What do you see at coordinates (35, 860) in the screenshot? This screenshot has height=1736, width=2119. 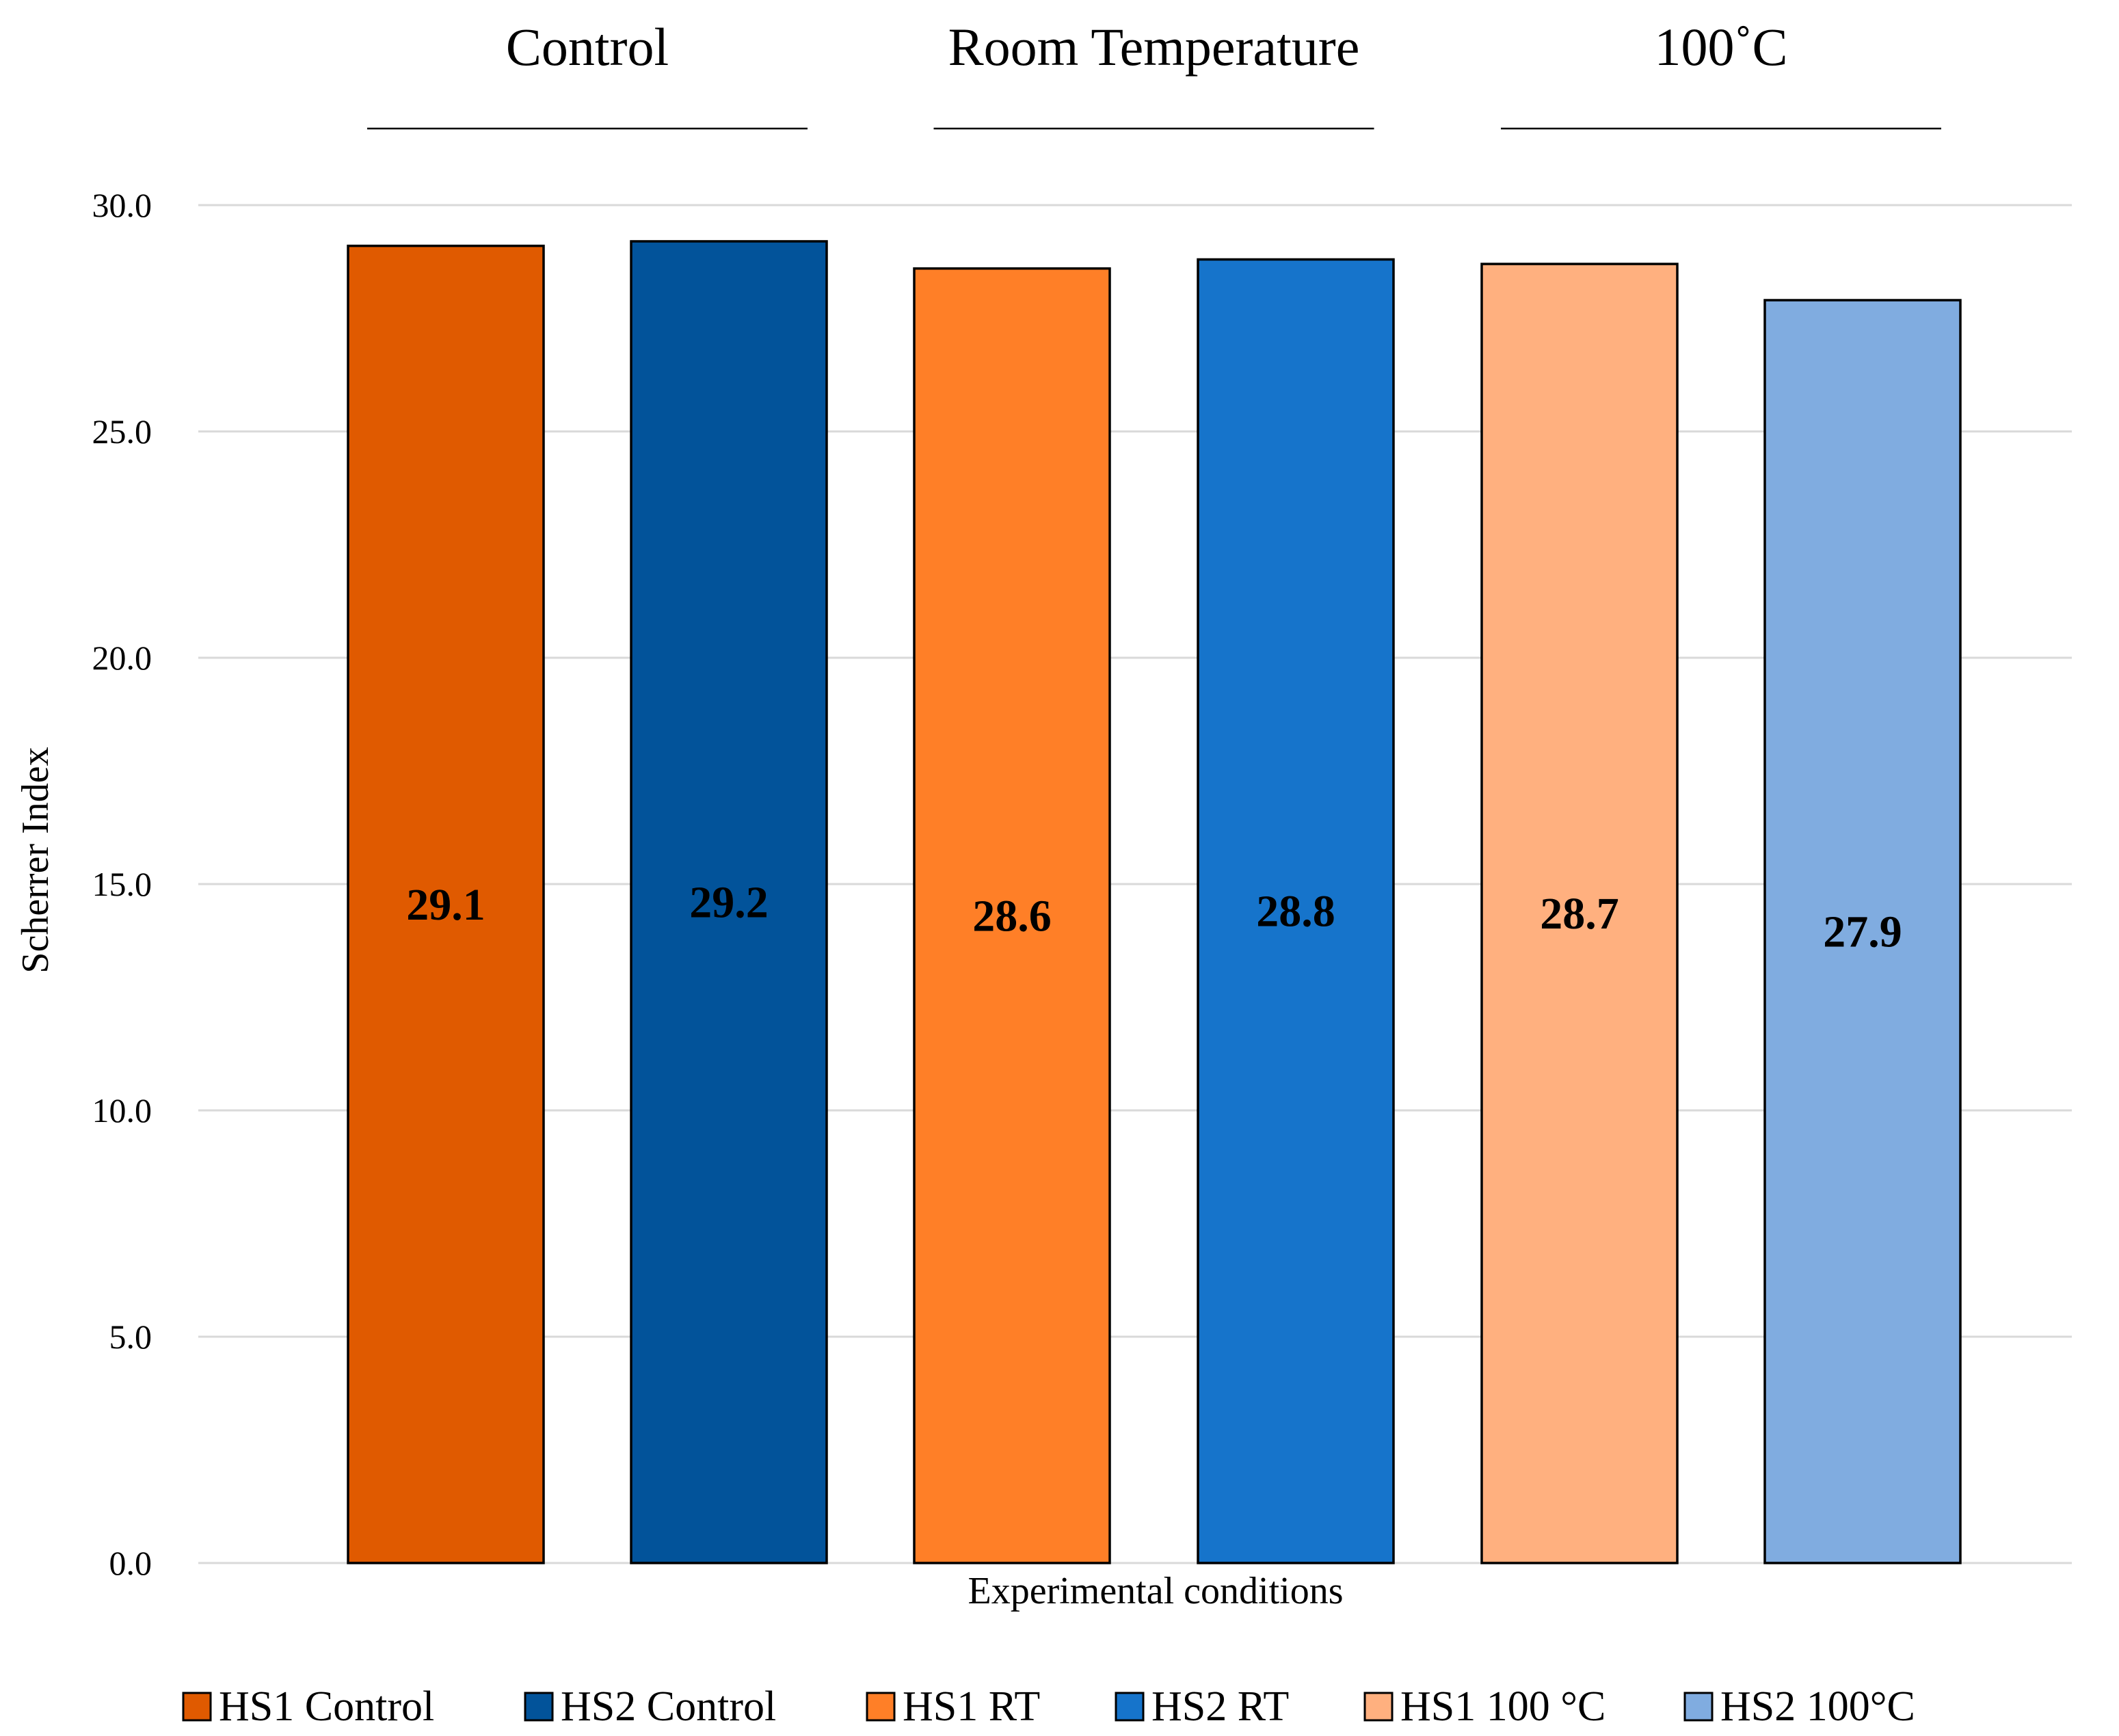 I see `y-axis-title: Scherrer Index` at bounding box center [35, 860].